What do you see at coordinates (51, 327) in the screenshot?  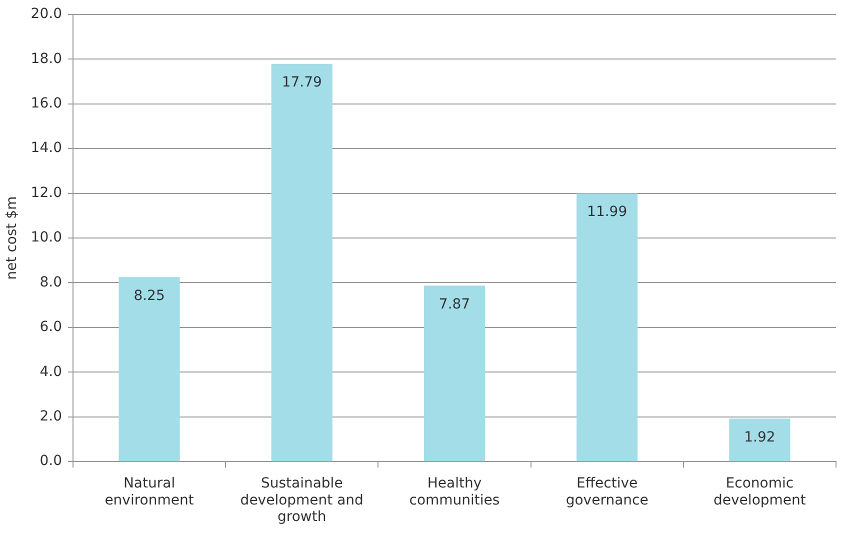 I see `y-tick-label: 6.0` at bounding box center [51, 327].